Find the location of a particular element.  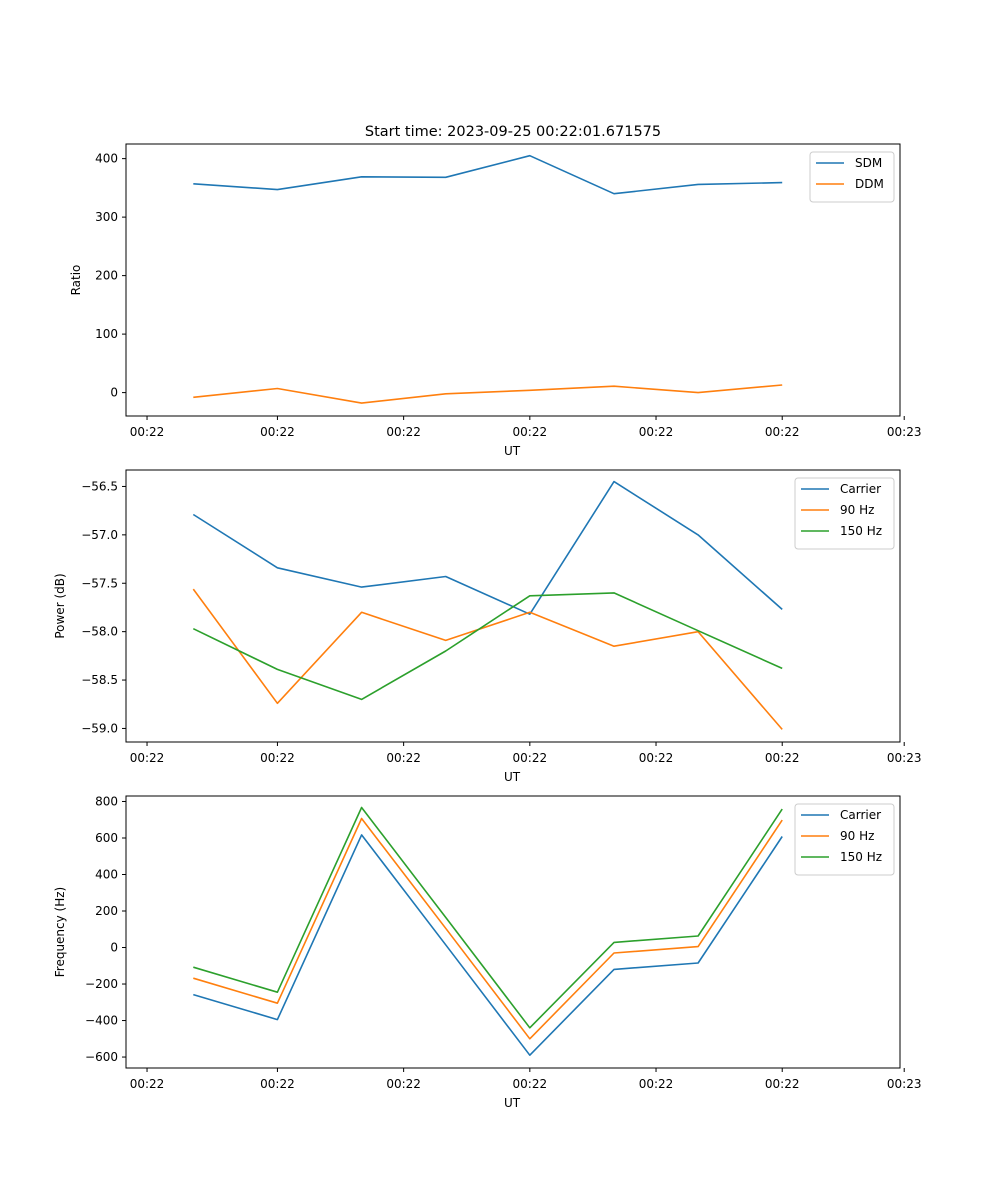

y-tick-label: −56.5 is located at coordinates (99, 486).